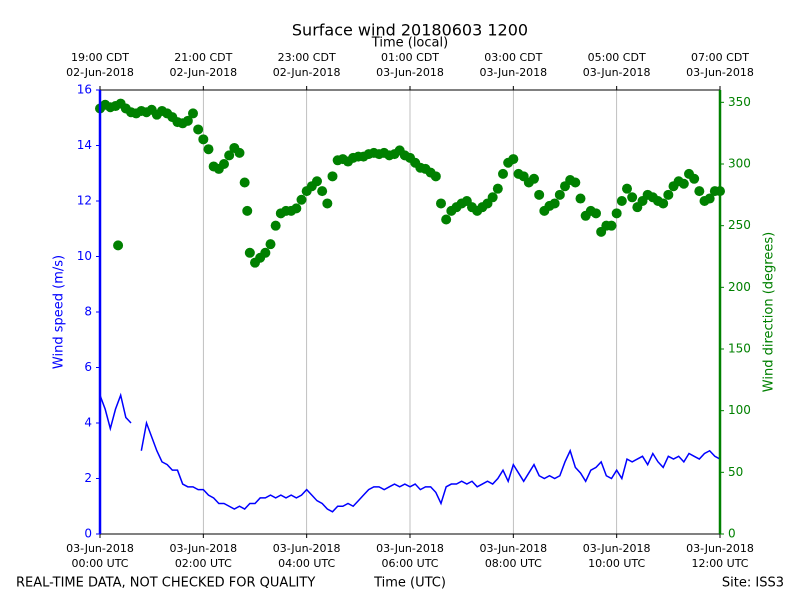 The image size is (800, 600). Describe the element at coordinates (732, 534) in the screenshot. I see `y2-tick-label: 0` at that location.